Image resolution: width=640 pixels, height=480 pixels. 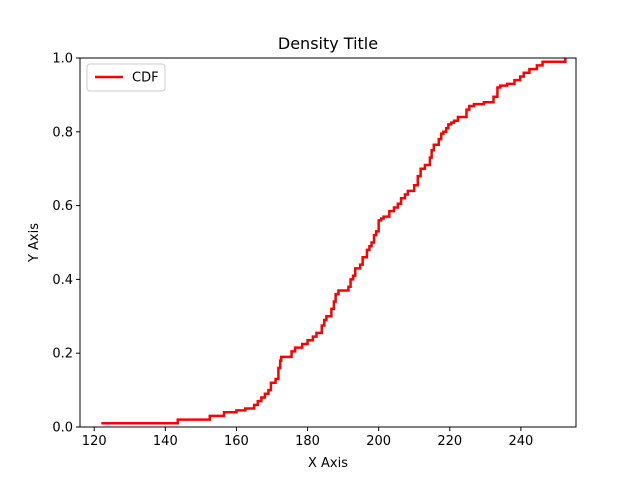 I want to click on y-tick-label: 0.6, so click(x=62, y=206).